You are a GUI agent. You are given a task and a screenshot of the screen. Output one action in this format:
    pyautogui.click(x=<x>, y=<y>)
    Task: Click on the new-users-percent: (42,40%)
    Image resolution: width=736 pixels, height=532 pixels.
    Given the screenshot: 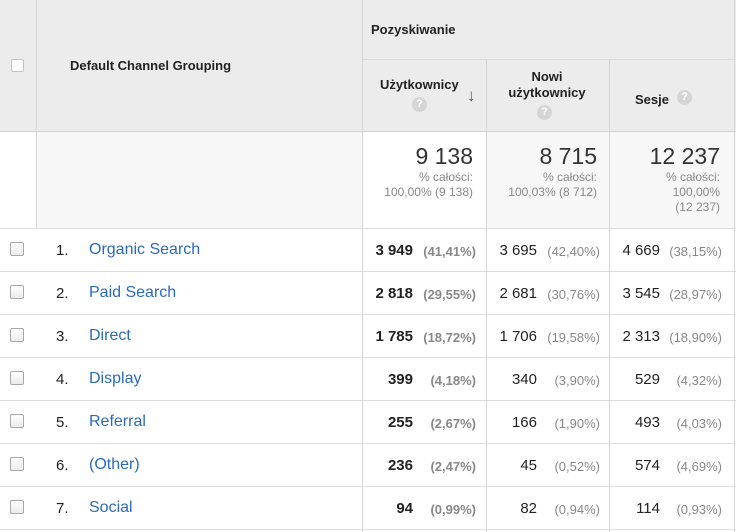 What is the action you would take?
    pyautogui.click(x=573, y=251)
    